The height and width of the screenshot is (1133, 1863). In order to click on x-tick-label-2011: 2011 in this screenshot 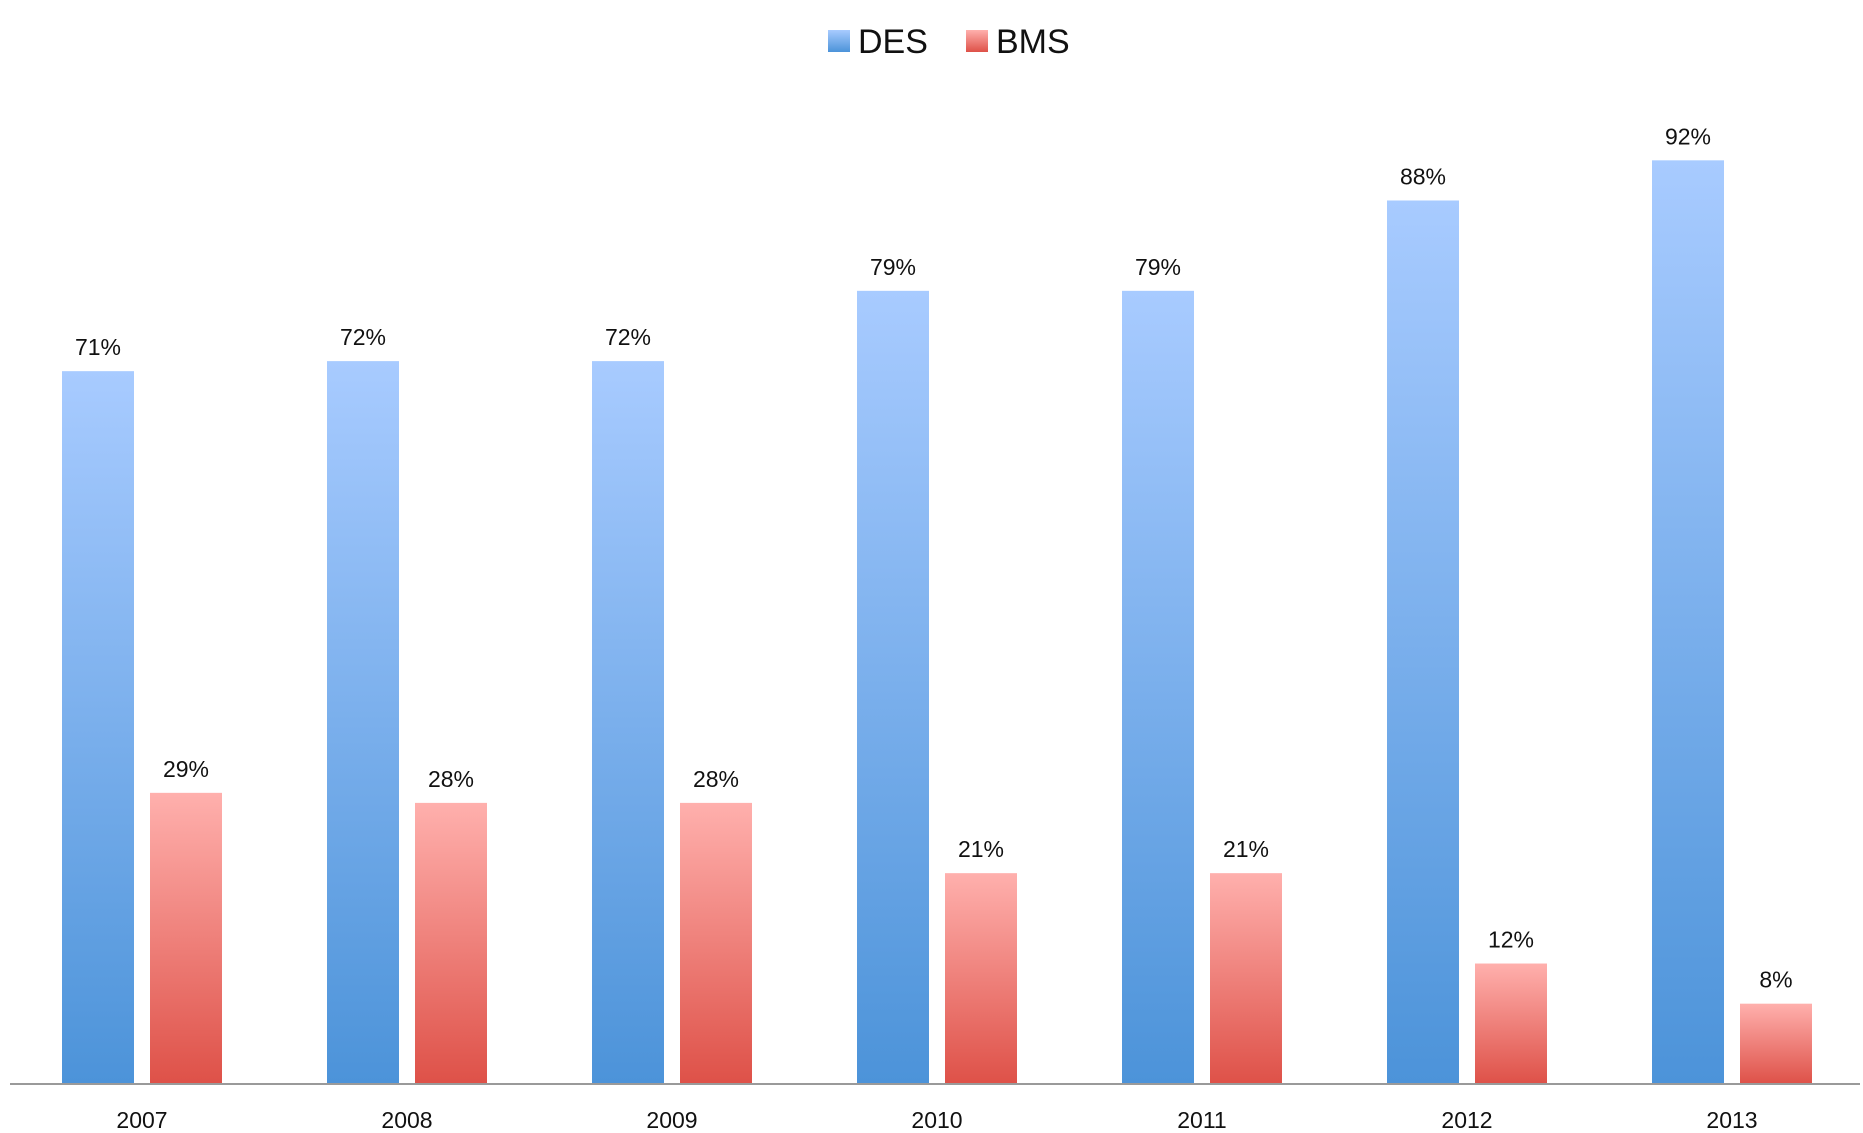, I will do `click(1201, 1120)`.